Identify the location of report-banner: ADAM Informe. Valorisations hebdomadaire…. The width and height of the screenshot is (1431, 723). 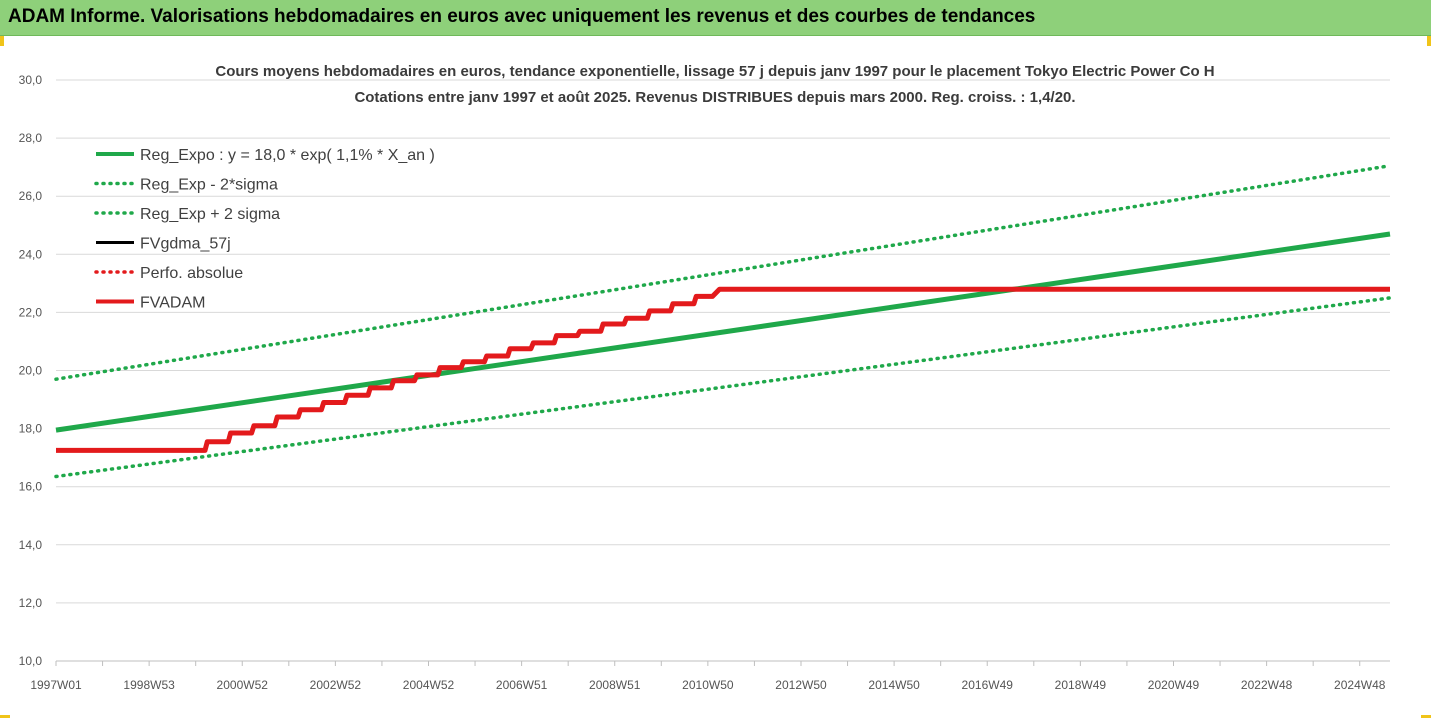
(715, 18).